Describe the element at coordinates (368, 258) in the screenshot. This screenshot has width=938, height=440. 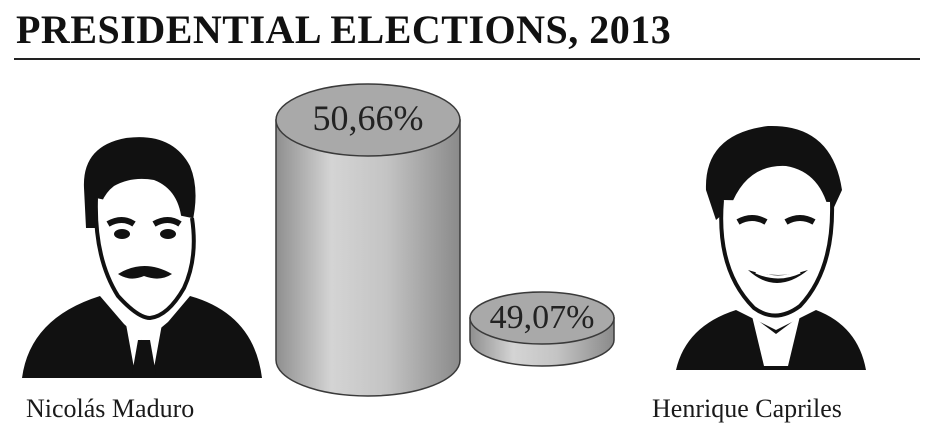
I see `bar-body` at that location.